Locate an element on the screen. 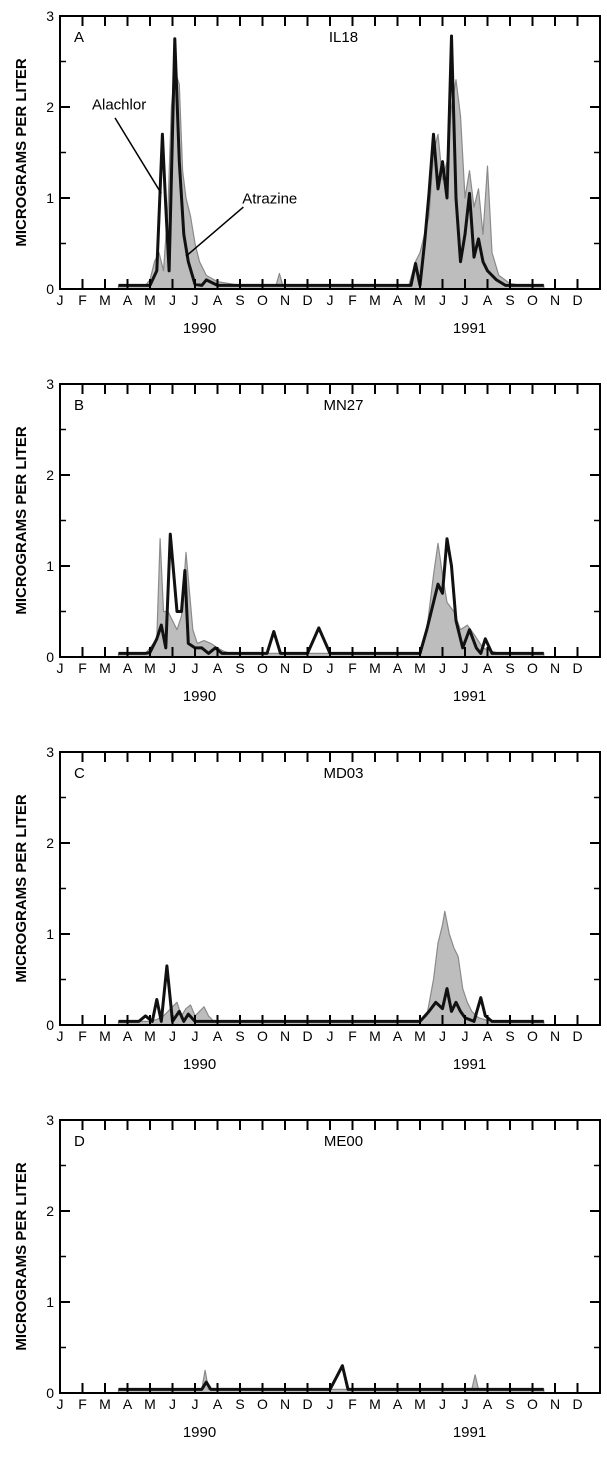 The width and height of the screenshot is (607, 1462). year-label-1991-d: 1991 is located at coordinates (469, 1432).